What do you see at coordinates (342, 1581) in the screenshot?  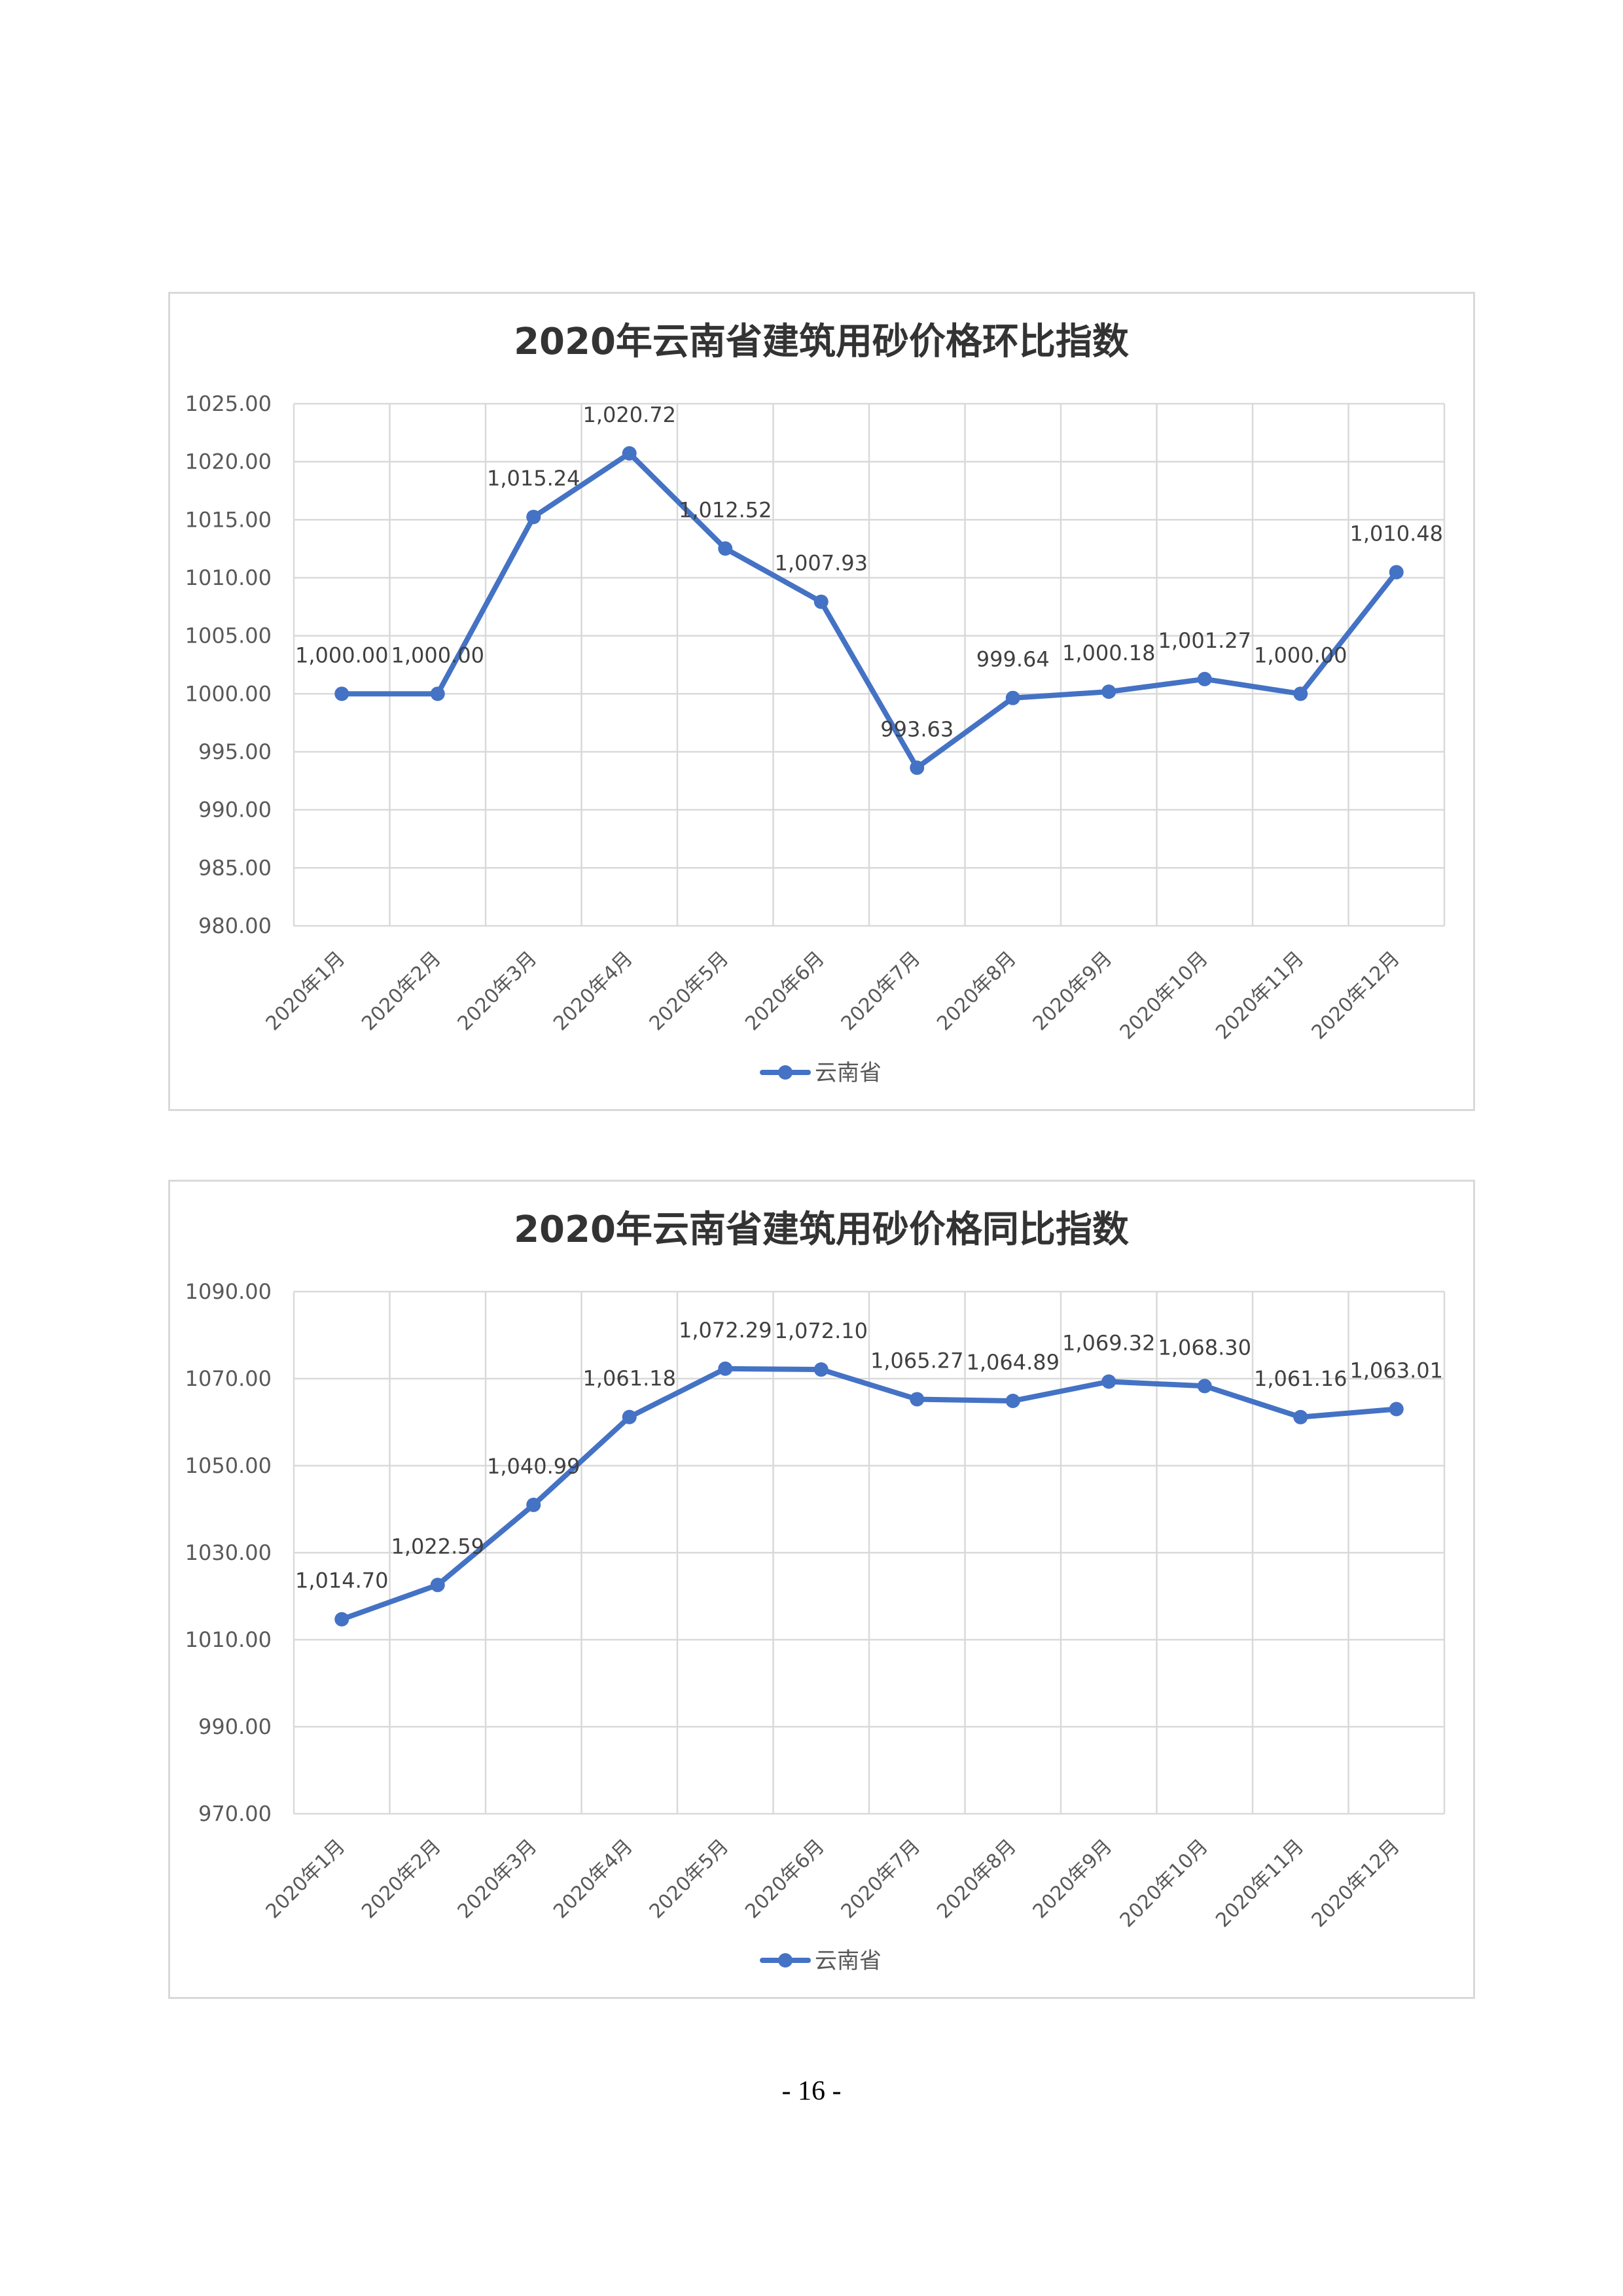 I see `data-label: 1,014.70` at bounding box center [342, 1581].